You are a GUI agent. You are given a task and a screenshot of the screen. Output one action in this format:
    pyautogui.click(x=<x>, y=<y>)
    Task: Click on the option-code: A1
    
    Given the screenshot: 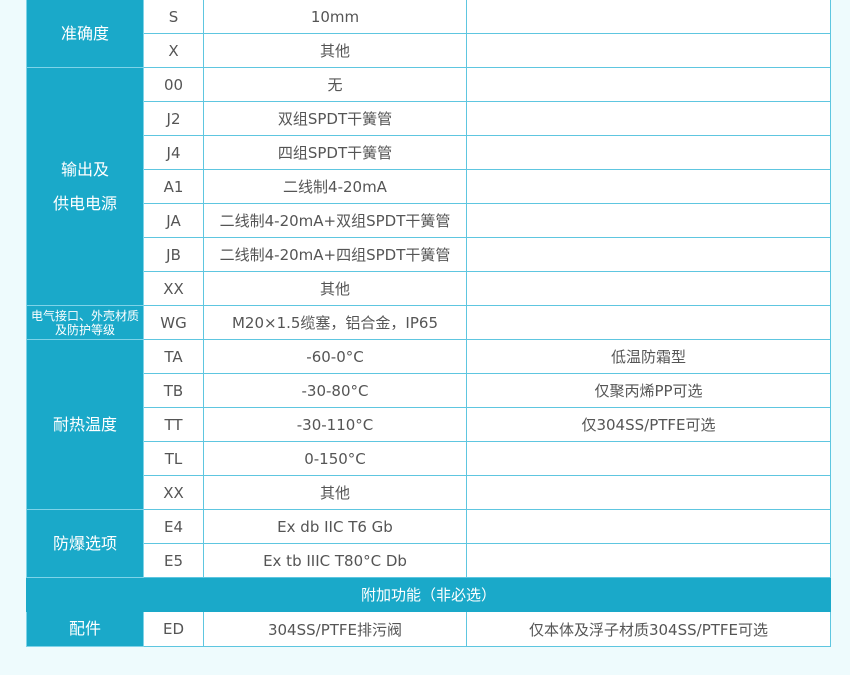 What is the action you would take?
    pyautogui.click(x=173, y=186)
    